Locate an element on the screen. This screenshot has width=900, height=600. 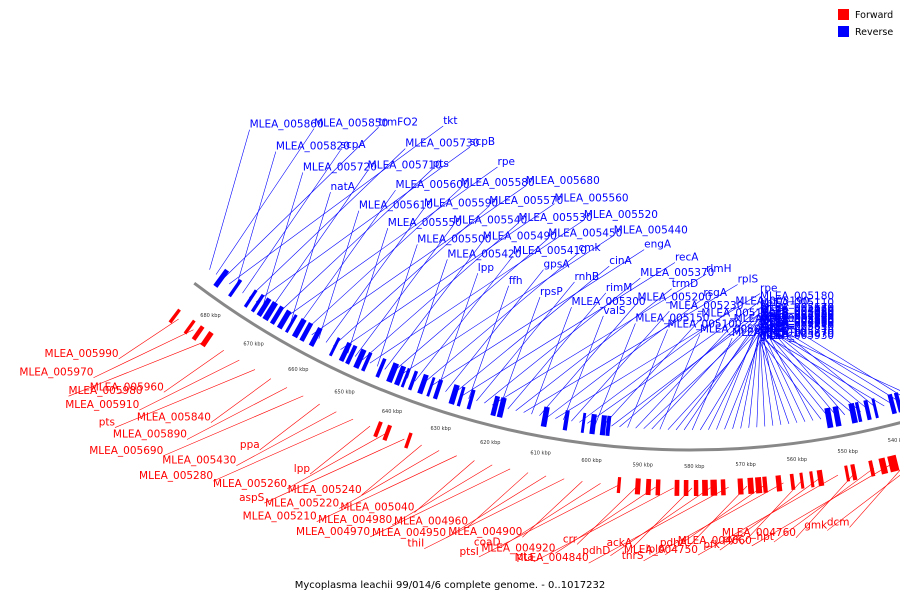
gene-label: uvrC is located at coordinates (772, 318).